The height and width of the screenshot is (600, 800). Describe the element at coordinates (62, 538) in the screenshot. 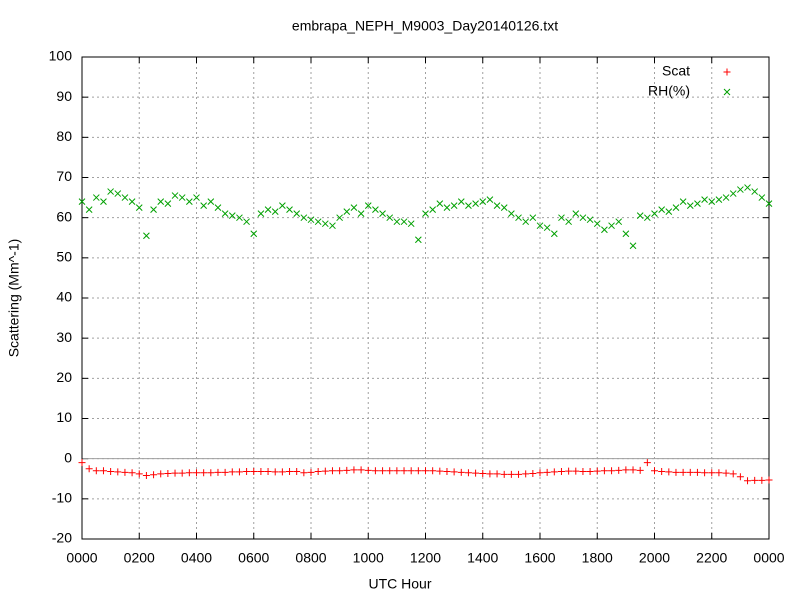

I see `y-tick-label: -20` at that location.